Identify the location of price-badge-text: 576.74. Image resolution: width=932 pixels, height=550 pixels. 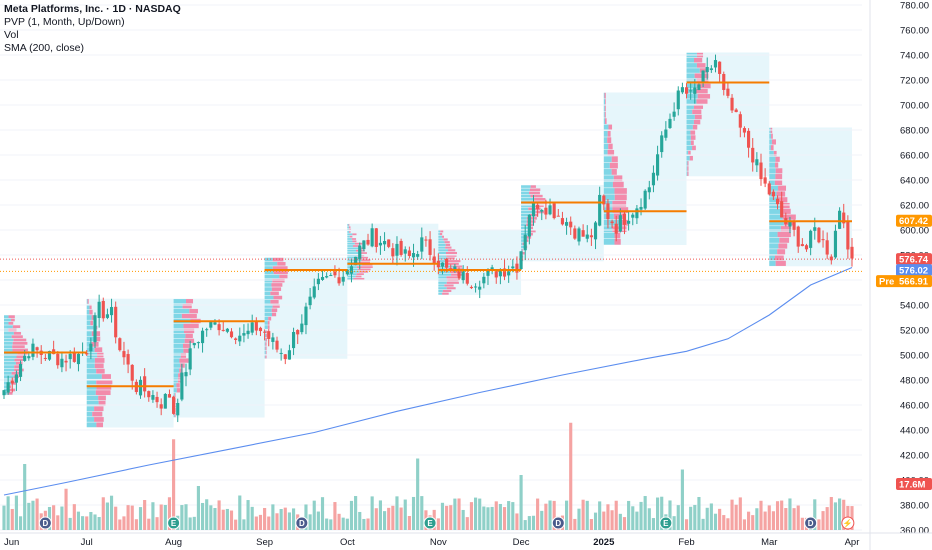
(914, 260).